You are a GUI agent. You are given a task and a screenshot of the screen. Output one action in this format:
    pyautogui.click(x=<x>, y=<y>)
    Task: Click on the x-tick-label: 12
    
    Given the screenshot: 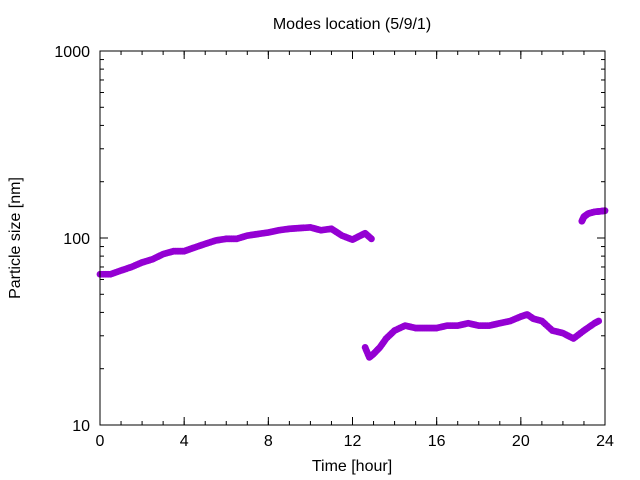 What is the action you would take?
    pyautogui.click(x=353, y=441)
    